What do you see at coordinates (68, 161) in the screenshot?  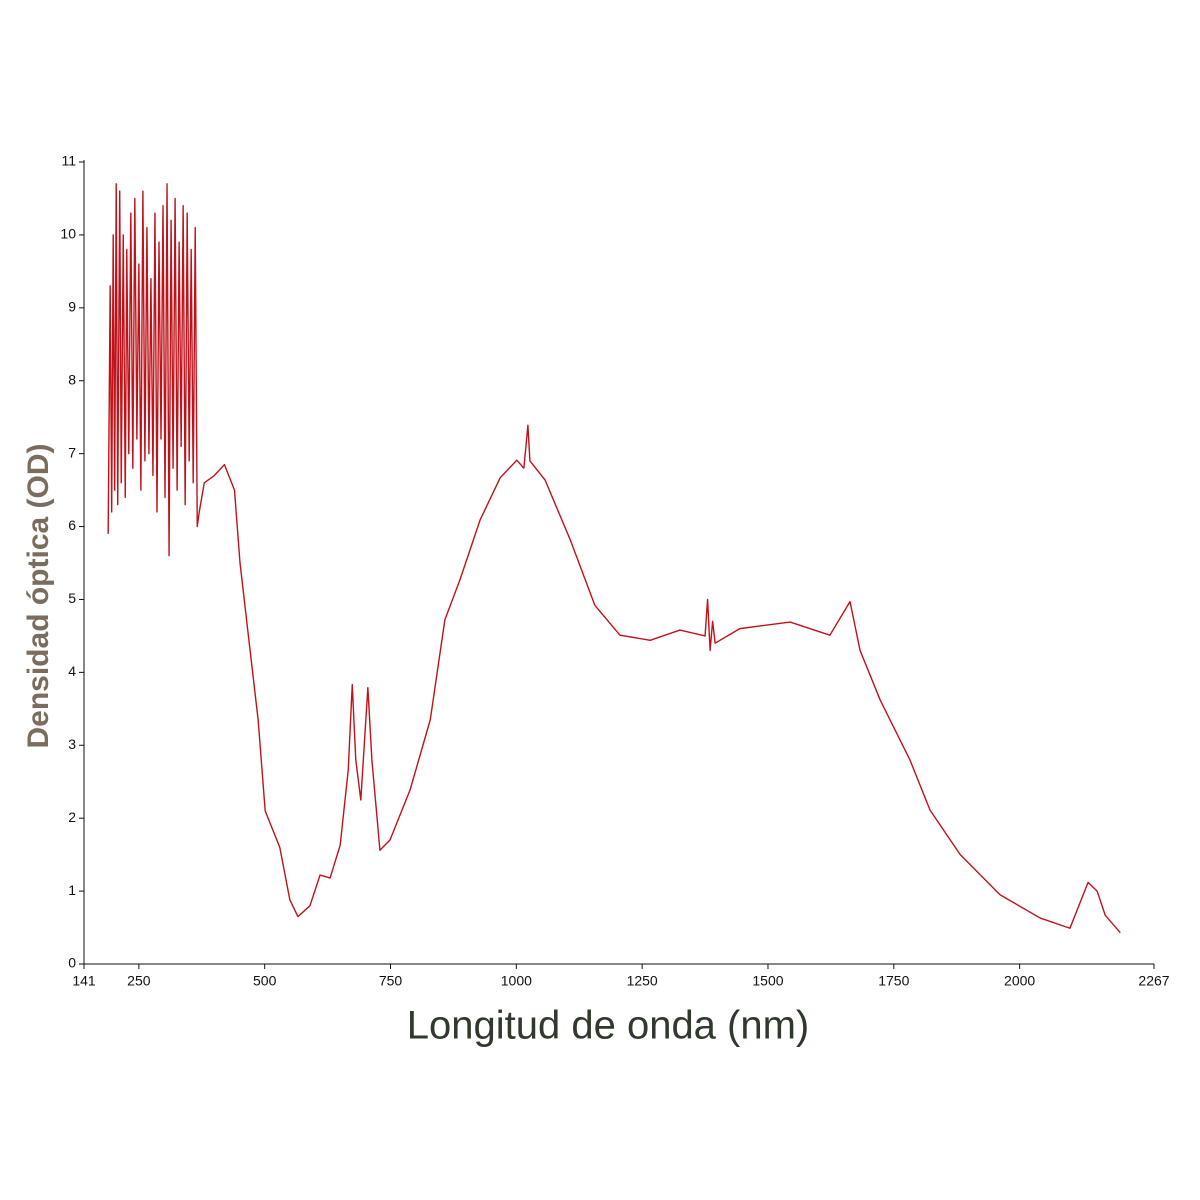 I see `y-tick-label: 11` at bounding box center [68, 161].